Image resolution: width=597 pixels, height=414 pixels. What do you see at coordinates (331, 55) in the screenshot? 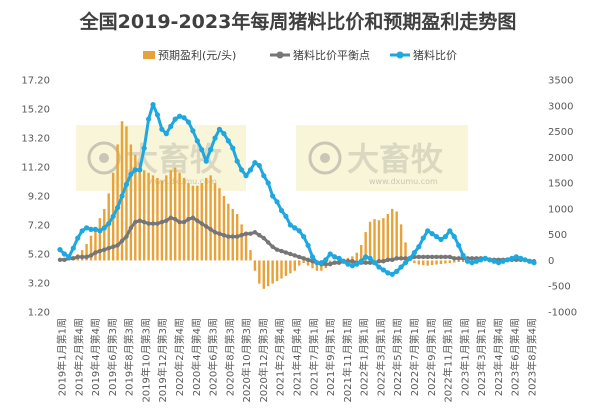
I see `legend-label-breakeven: 猪料比价平衡点` at bounding box center [331, 55].